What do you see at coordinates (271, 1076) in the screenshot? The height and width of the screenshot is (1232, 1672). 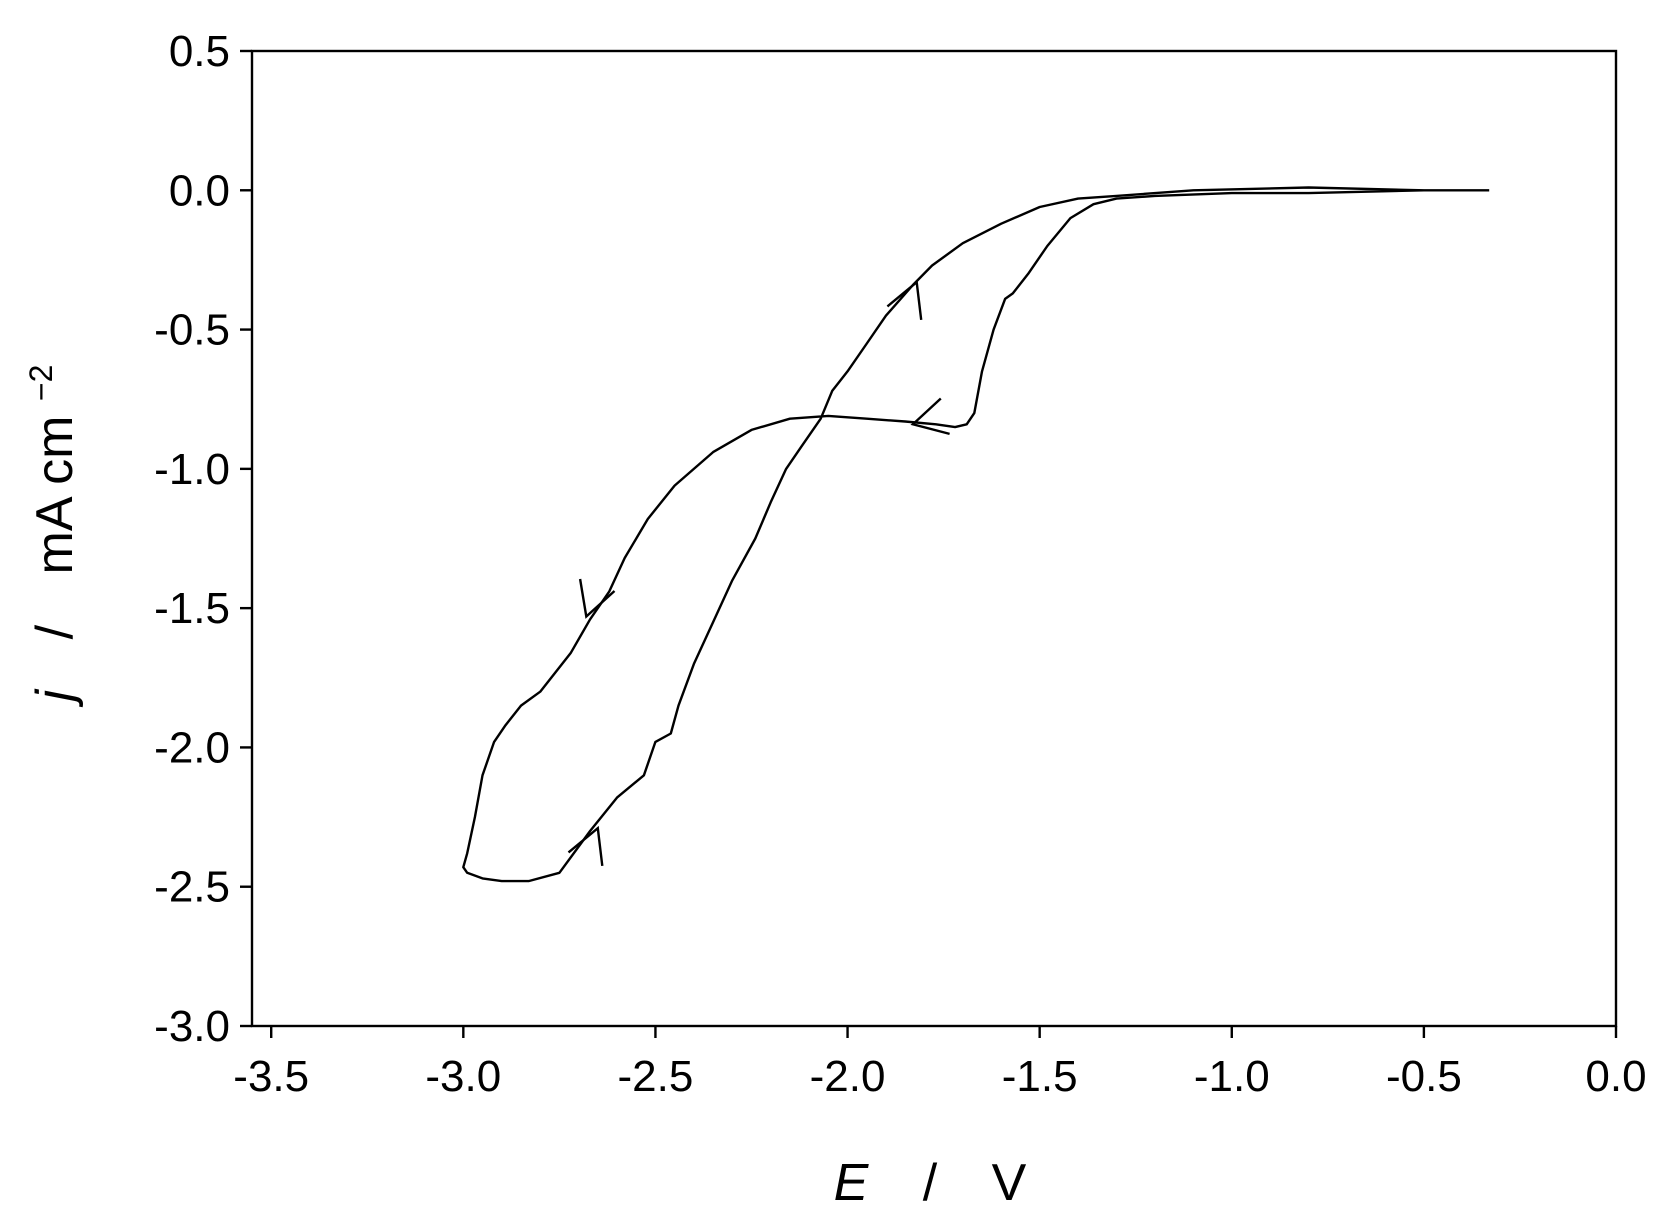 I see `x-tick-label: -3.5` at bounding box center [271, 1076].